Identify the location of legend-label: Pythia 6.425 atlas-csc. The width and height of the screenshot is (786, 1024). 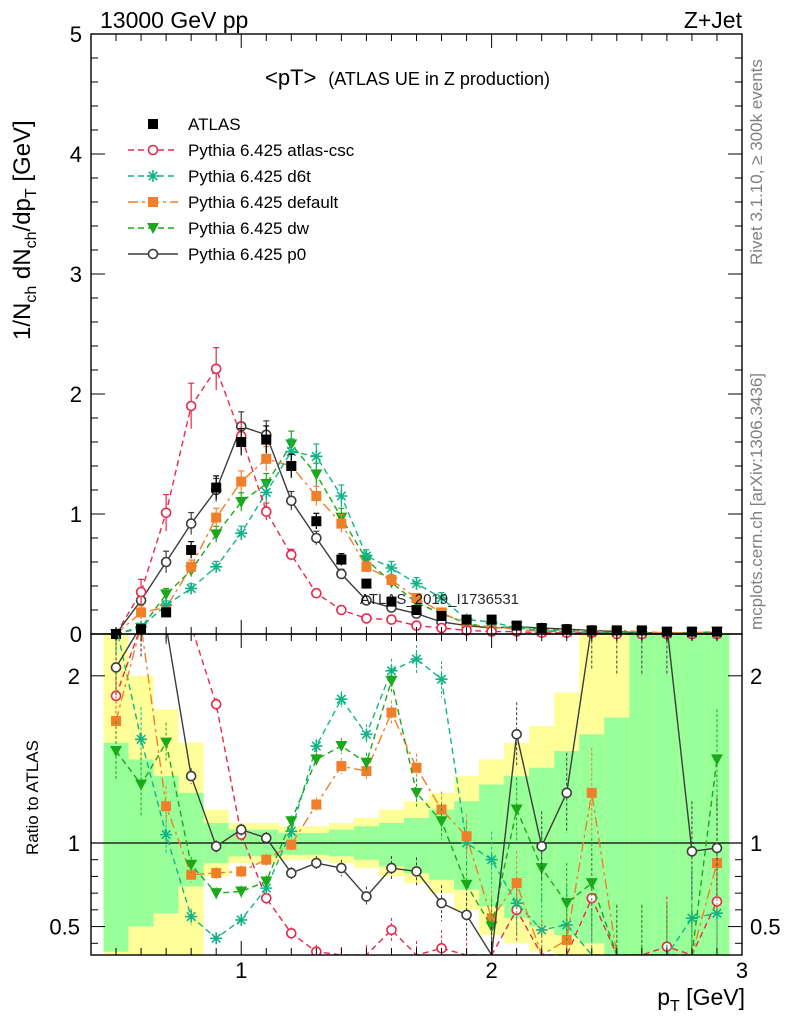
(271, 150).